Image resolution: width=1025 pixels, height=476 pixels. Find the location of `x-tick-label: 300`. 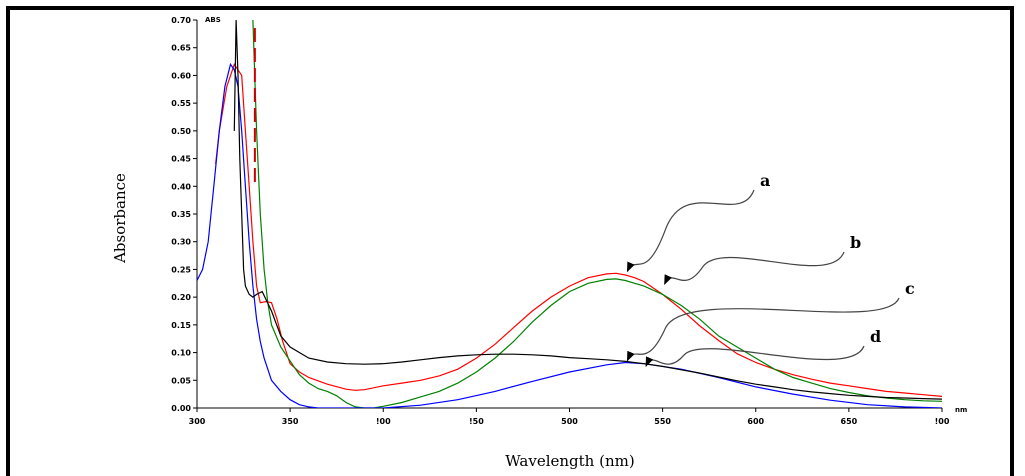

x-tick-label: 300 is located at coordinates (197, 421).